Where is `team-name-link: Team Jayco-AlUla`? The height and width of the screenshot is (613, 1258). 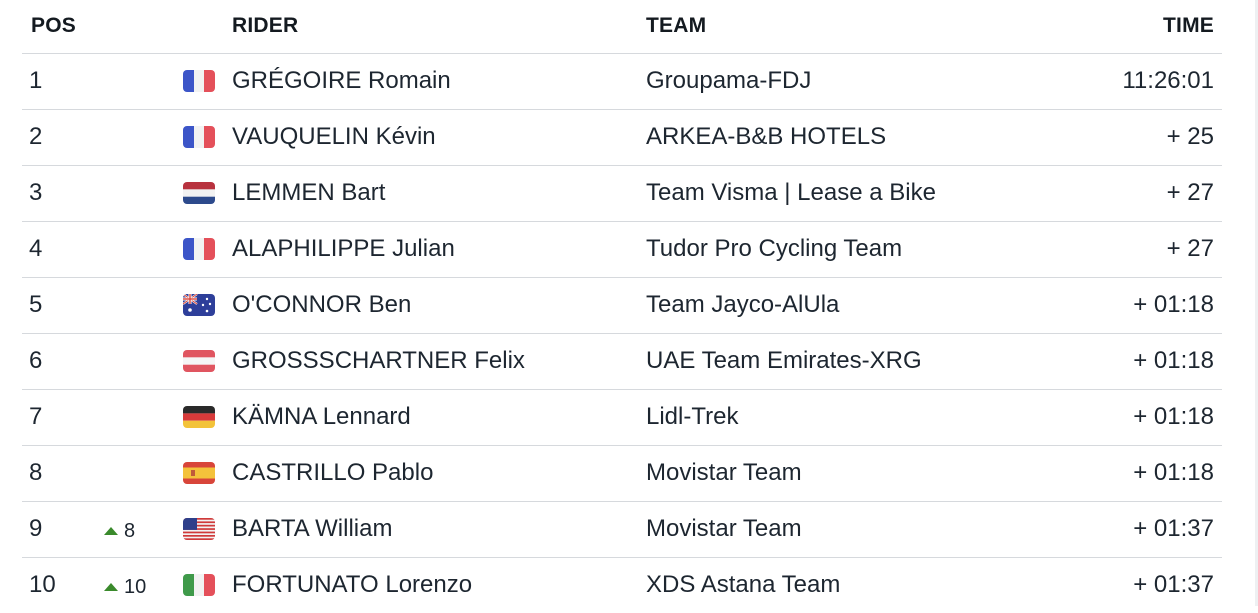 team-name-link: Team Jayco-AlUla is located at coordinates (743, 304).